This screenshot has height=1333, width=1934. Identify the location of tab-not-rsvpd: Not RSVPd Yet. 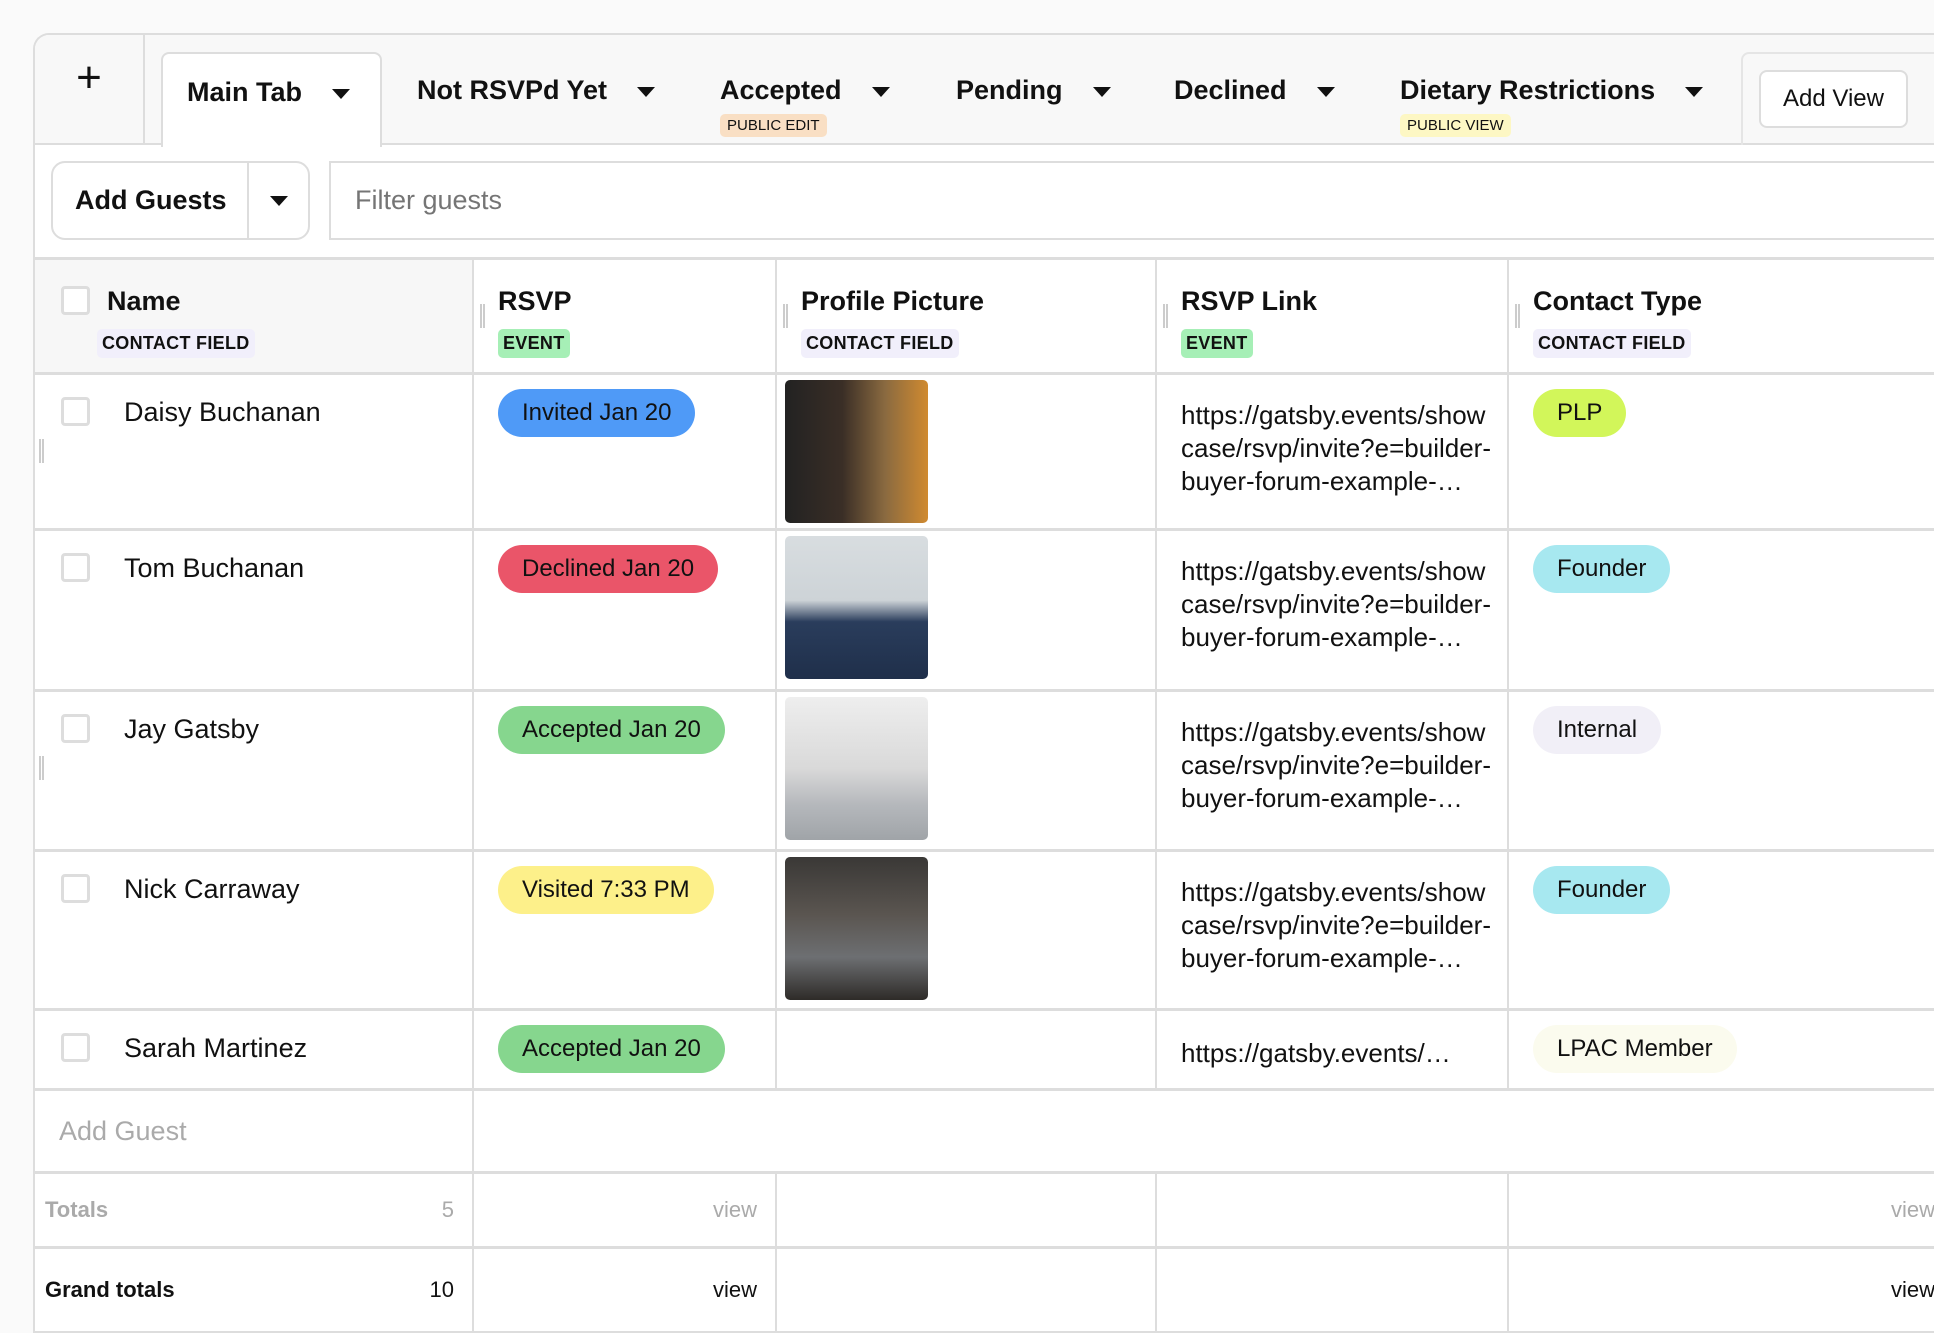
(536, 90).